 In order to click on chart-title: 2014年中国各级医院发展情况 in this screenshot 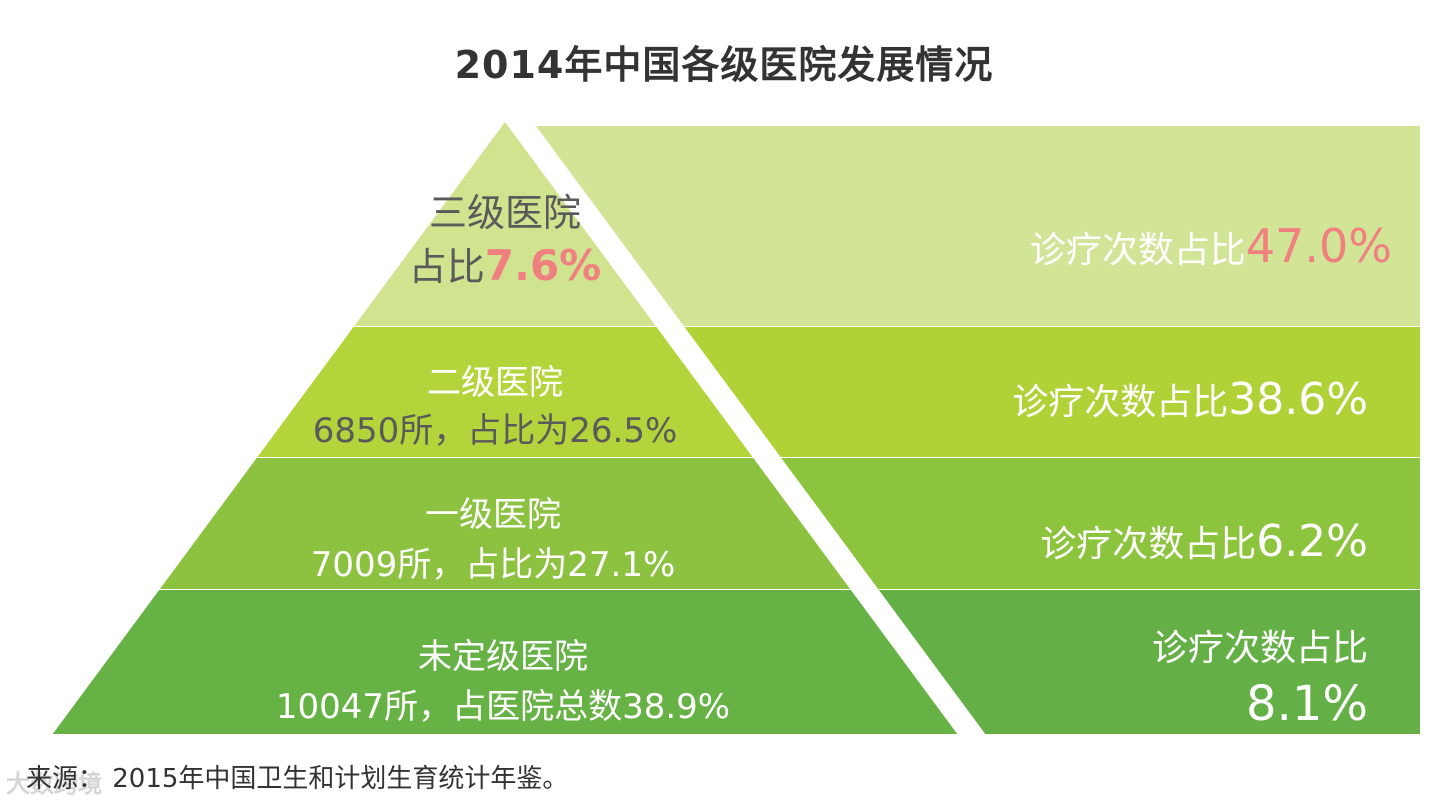, I will do `click(724, 65)`.